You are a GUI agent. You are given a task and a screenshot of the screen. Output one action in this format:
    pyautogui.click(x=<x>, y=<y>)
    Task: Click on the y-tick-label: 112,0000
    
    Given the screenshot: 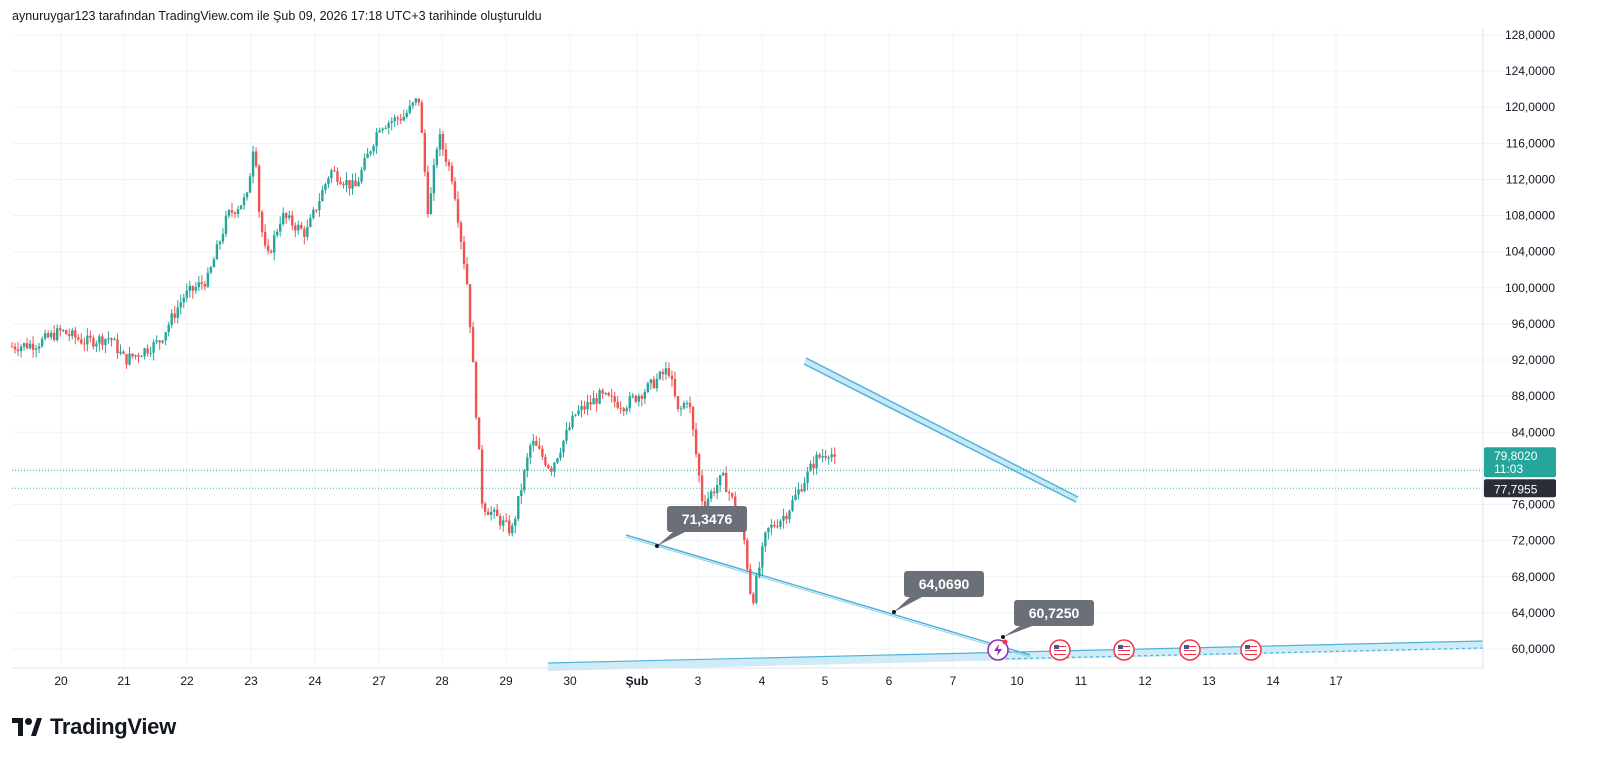 What is the action you would take?
    pyautogui.click(x=1530, y=179)
    